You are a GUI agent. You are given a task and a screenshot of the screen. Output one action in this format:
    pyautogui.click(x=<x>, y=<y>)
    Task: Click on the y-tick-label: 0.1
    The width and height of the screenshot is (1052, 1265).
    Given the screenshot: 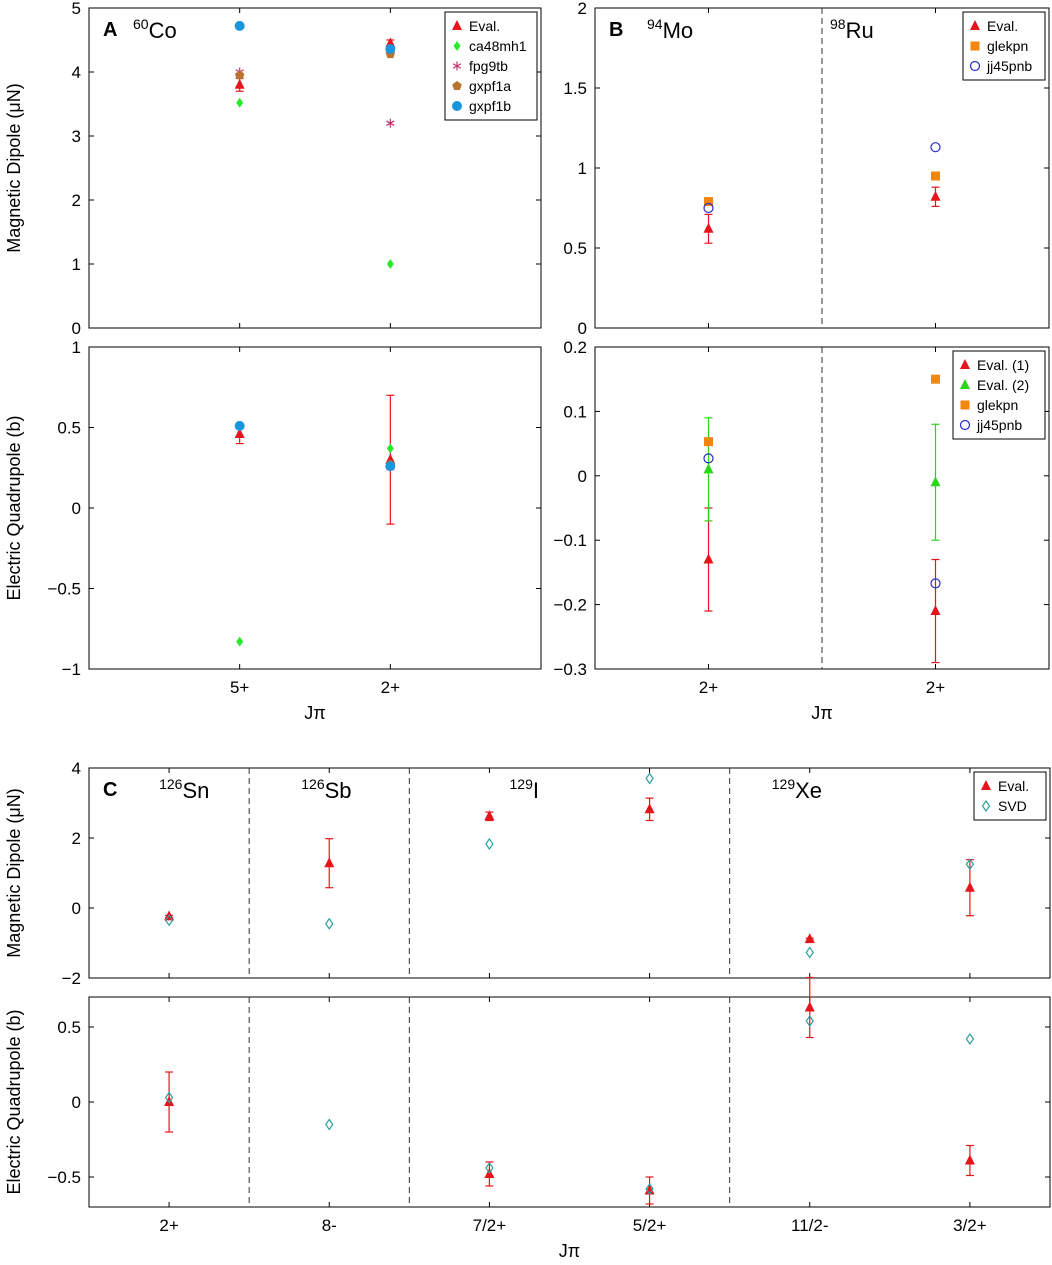 What is the action you would take?
    pyautogui.click(x=575, y=411)
    